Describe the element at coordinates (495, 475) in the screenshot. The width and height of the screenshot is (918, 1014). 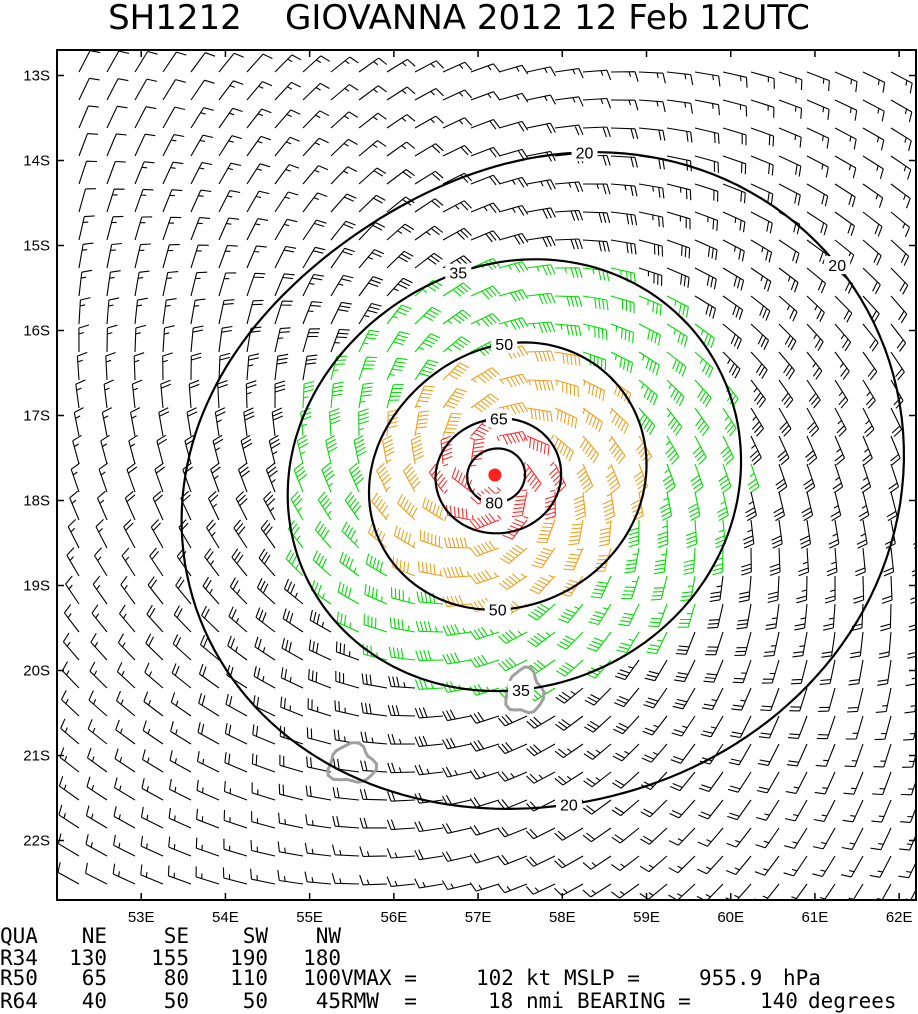
I see `storm-center-marker` at that location.